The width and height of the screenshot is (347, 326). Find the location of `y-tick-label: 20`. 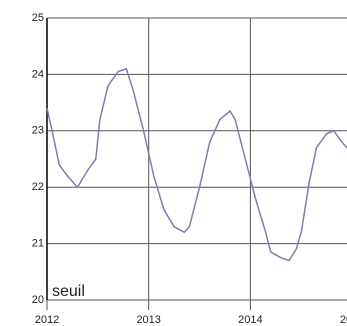

y-tick-label: 20 is located at coordinates (38, 300).